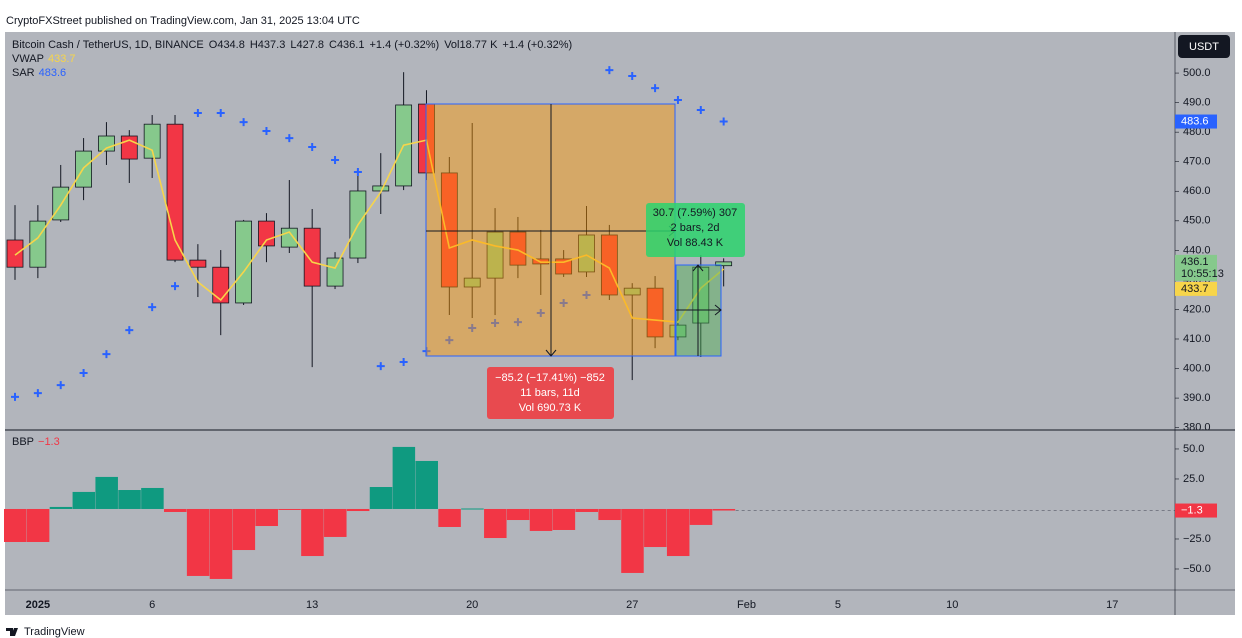 The width and height of the screenshot is (1242, 638). Describe the element at coordinates (23, 73) in the screenshot. I see `legend-item: SAR` at that location.